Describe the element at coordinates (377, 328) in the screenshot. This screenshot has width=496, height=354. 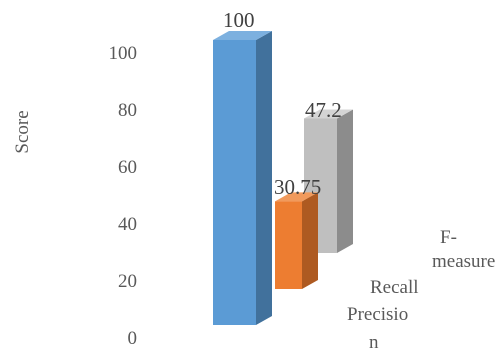
I see `category-label: Precisio n` at that location.